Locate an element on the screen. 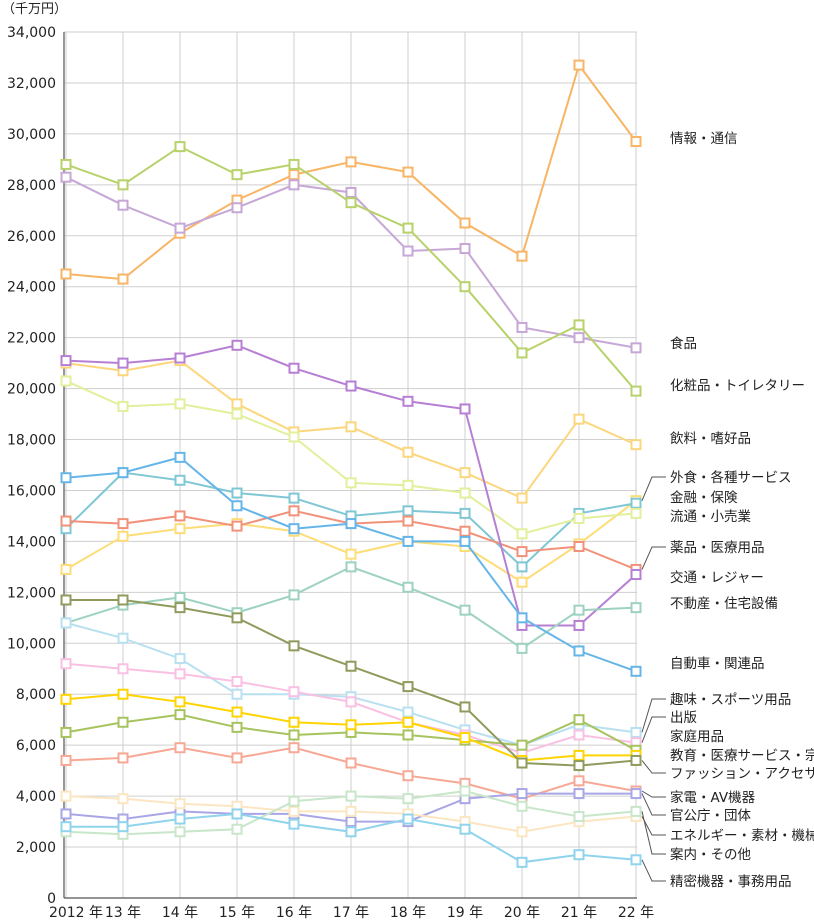 The height and width of the screenshot is (921, 814). y-tick-label: 10,000 is located at coordinates (31, 644).